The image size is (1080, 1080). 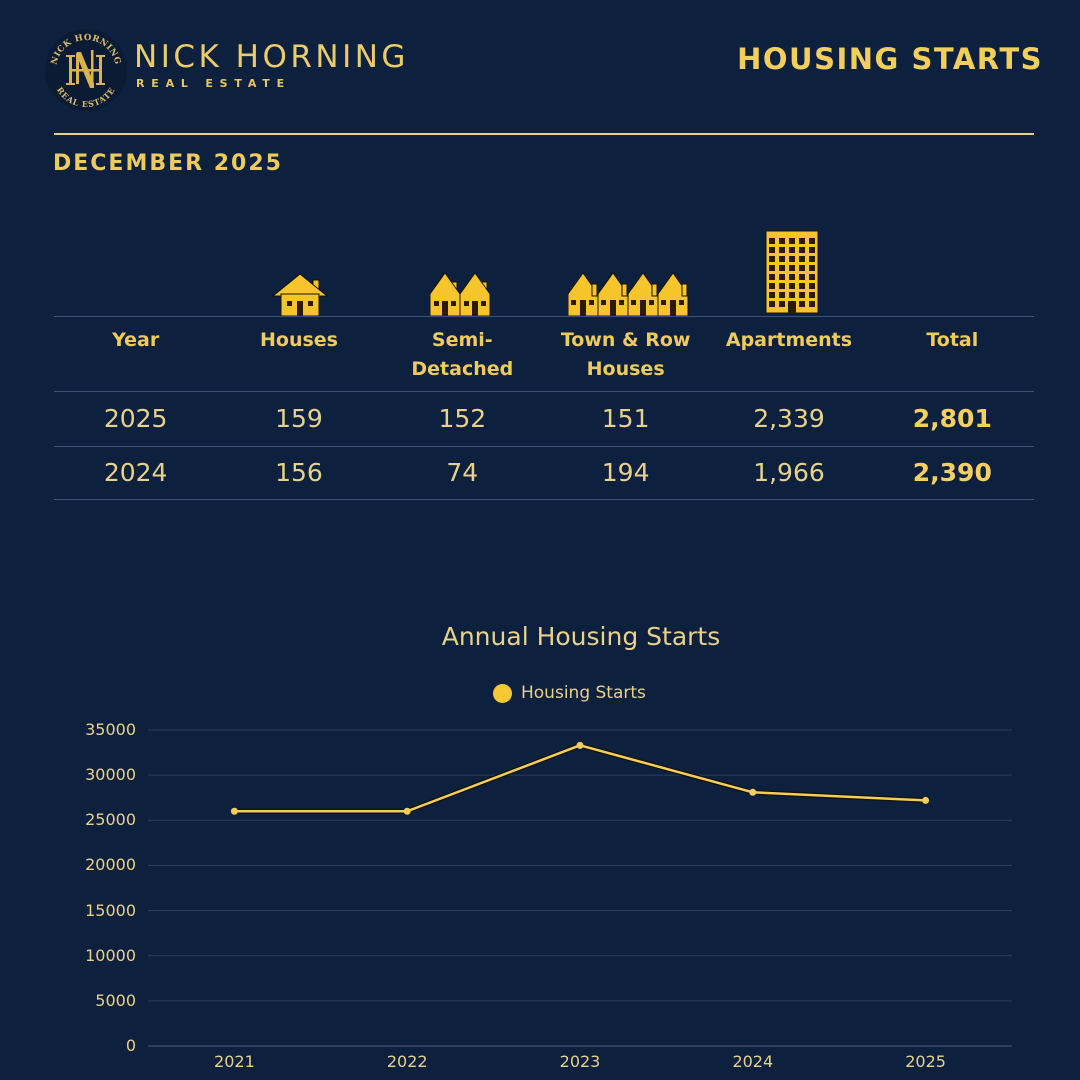 I want to click on column-header-semi-detached: Semi- Detached, so click(x=462, y=354).